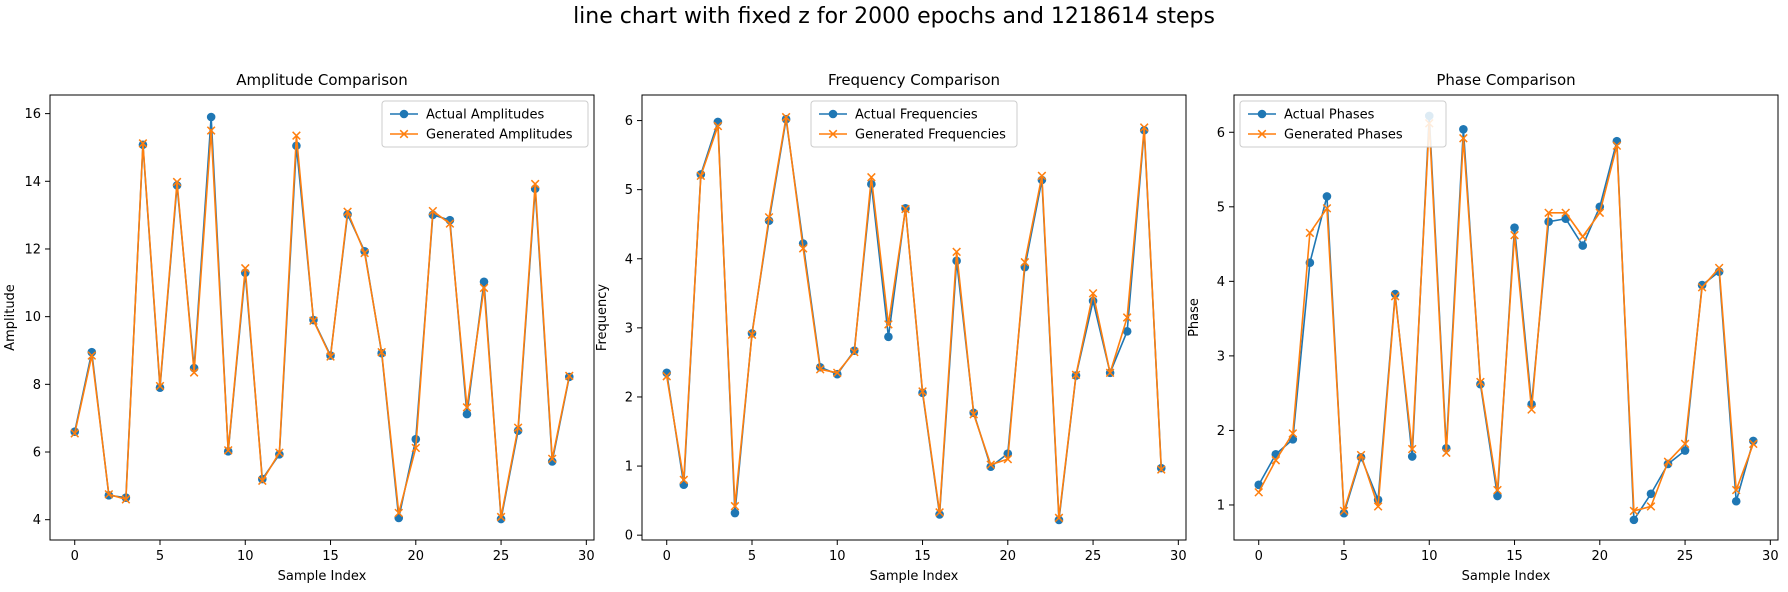 The width and height of the screenshot is (1788, 592). What do you see at coordinates (914, 80) in the screenshot?
I see `chart-title: Frequency Comparison` at bounding box center [914, 80].